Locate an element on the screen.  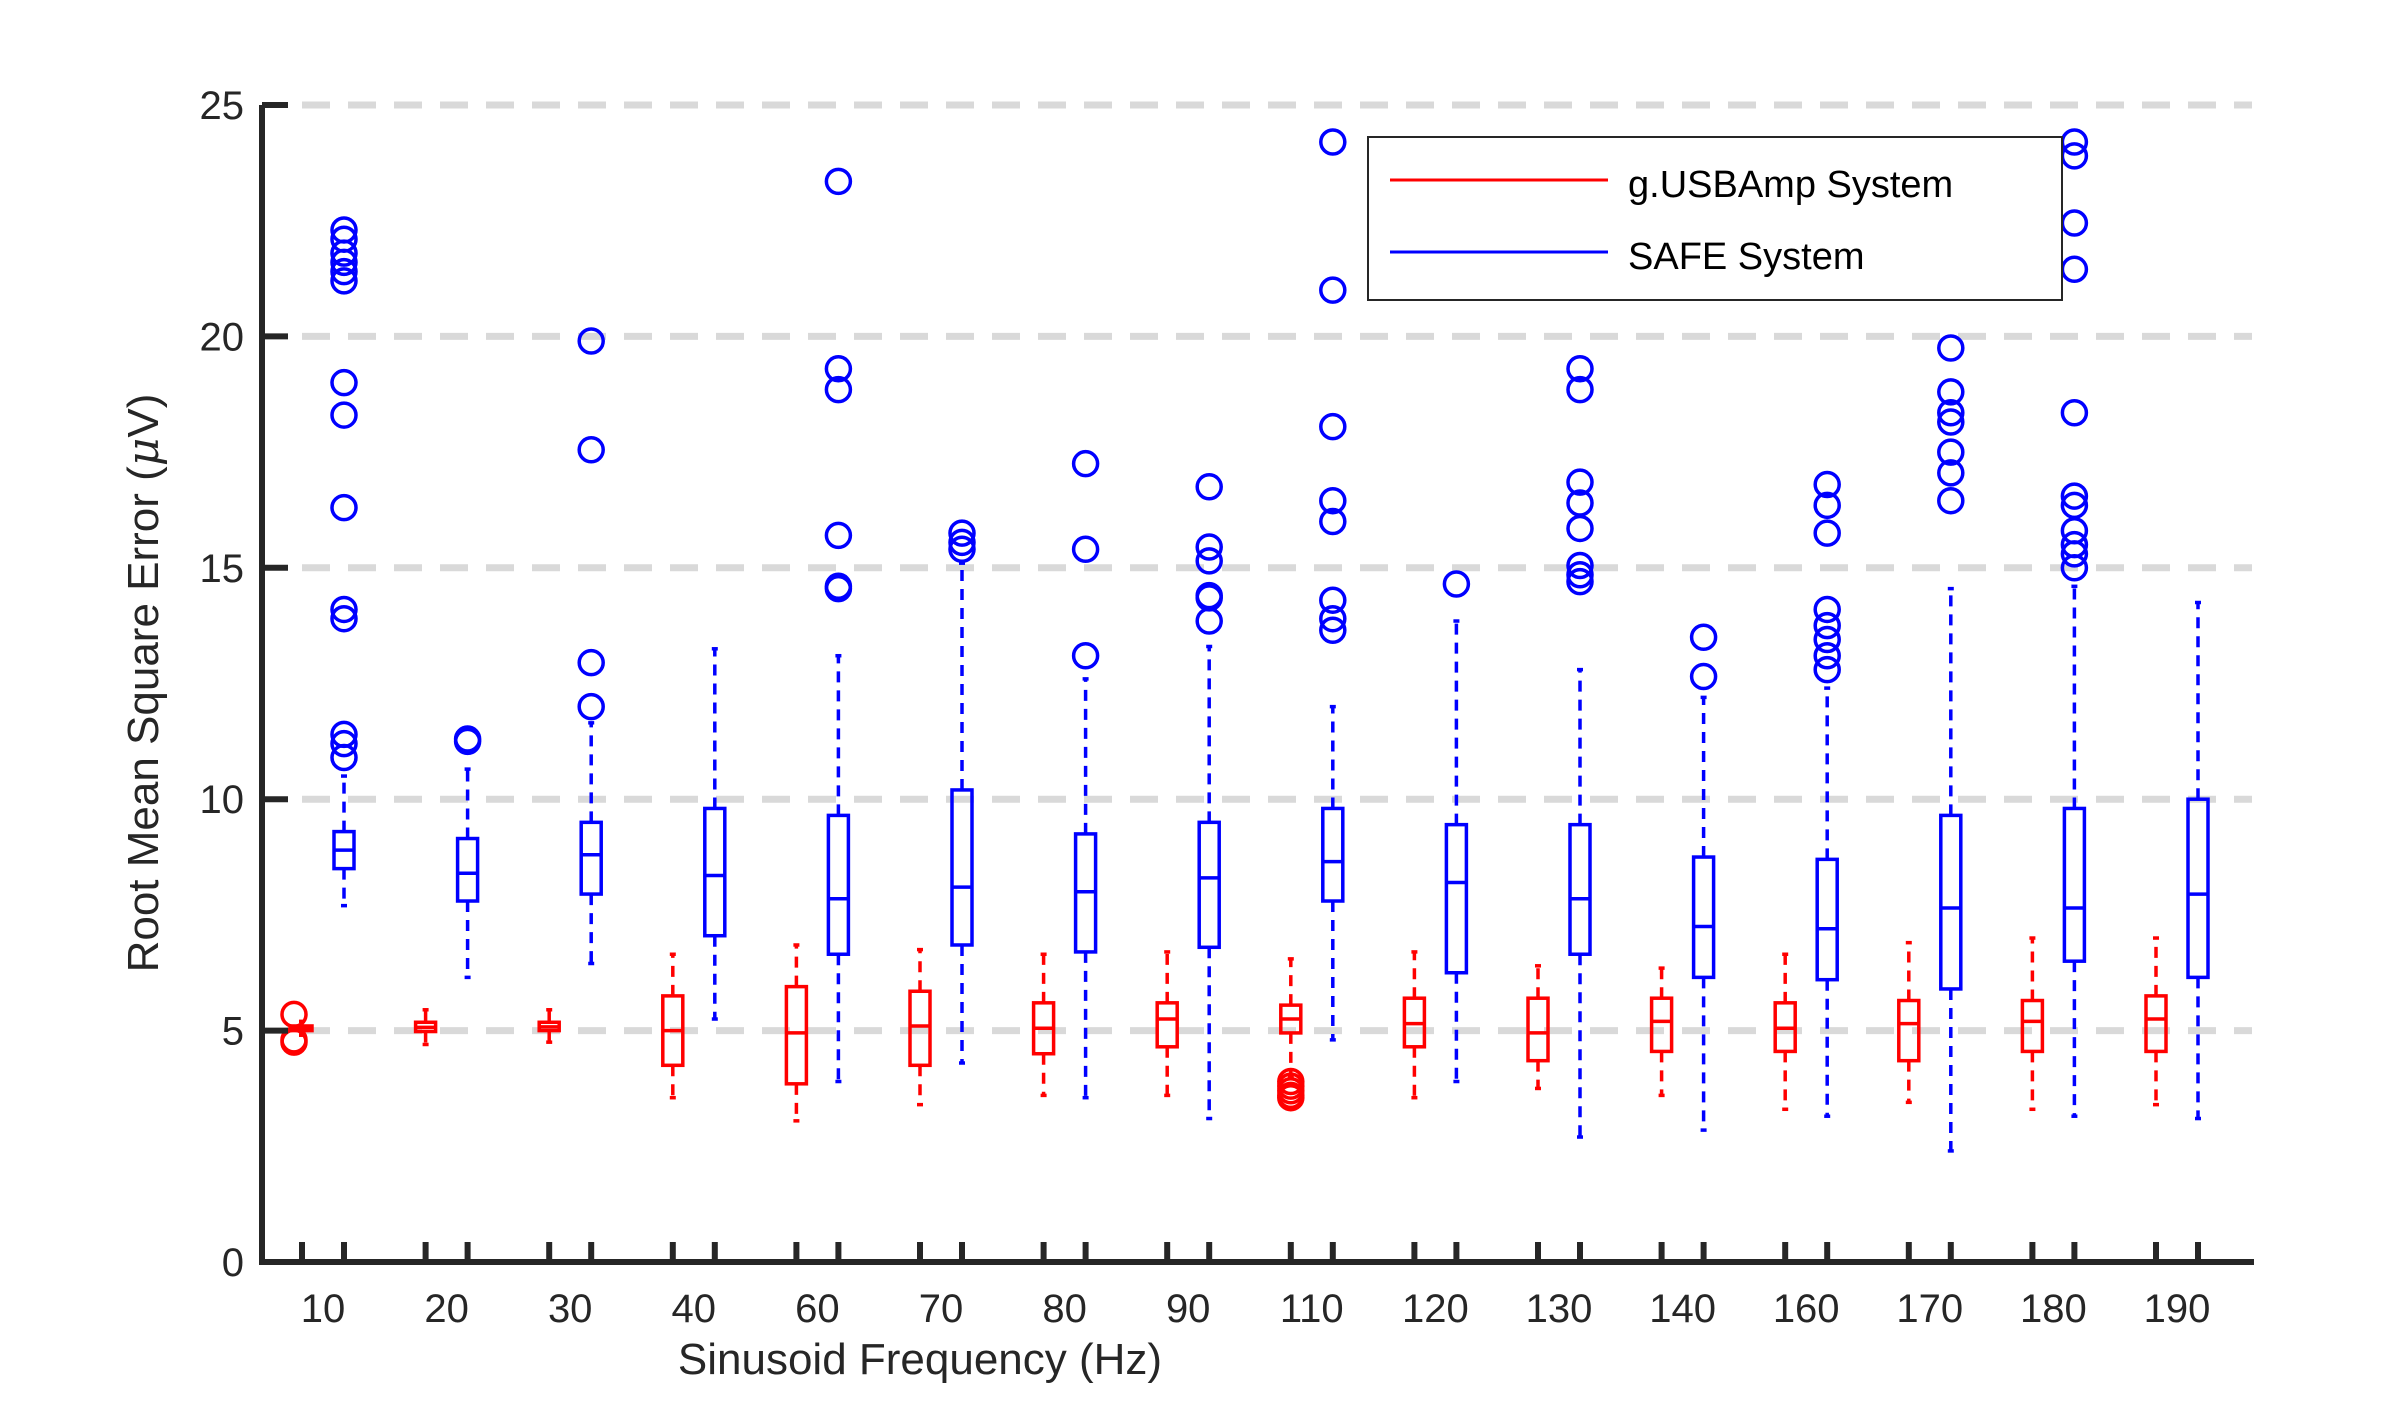
y-tick-label-5: 5 is located at coordinates (233, 1032).